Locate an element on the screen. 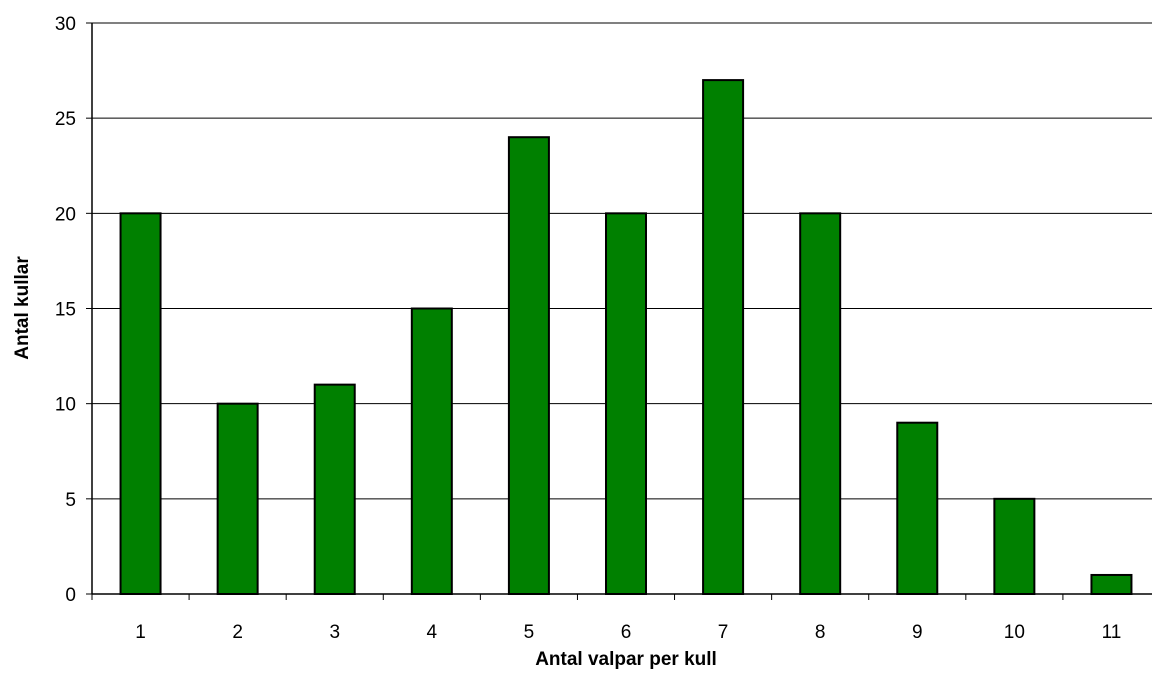 This screenshot has height=682, width=1152. x-tick-label: 10 is located at coordinates (1014, 632).